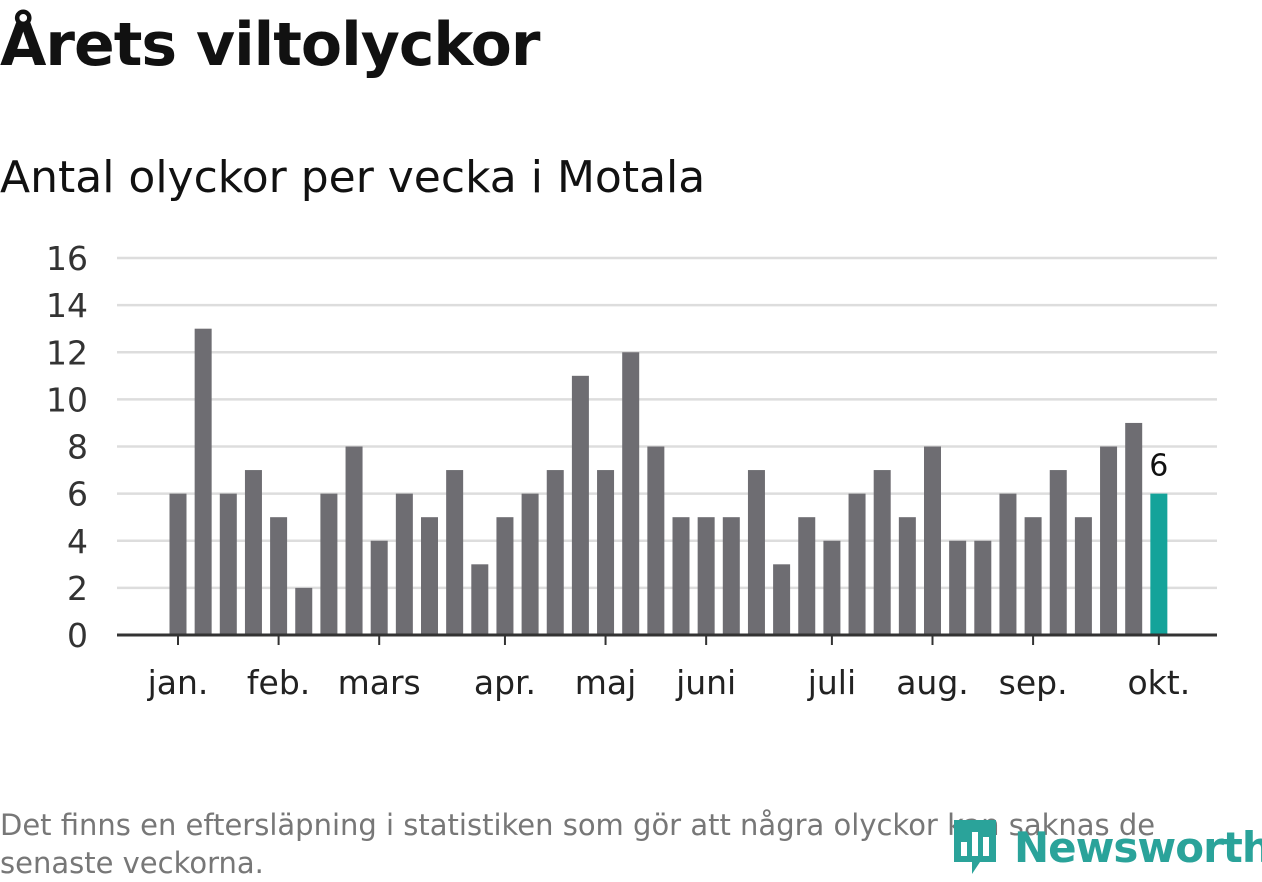  Describe the element at coordinates (606, 682) in the screenshot. I see `x-tick-label: maj` at that location.